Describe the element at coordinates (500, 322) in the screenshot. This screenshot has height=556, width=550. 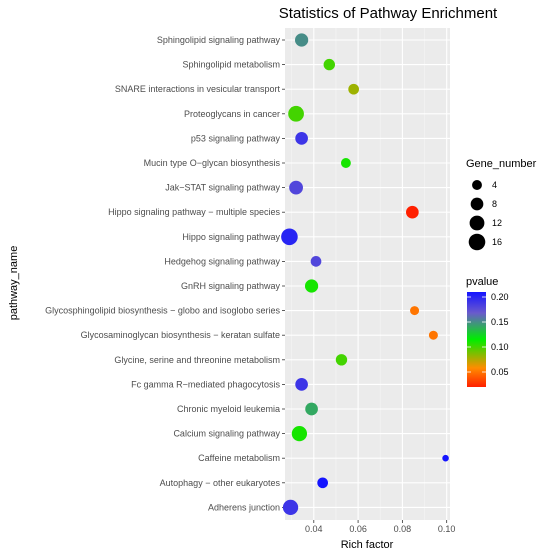
I see `color-legend-label: 0.15` at that location.